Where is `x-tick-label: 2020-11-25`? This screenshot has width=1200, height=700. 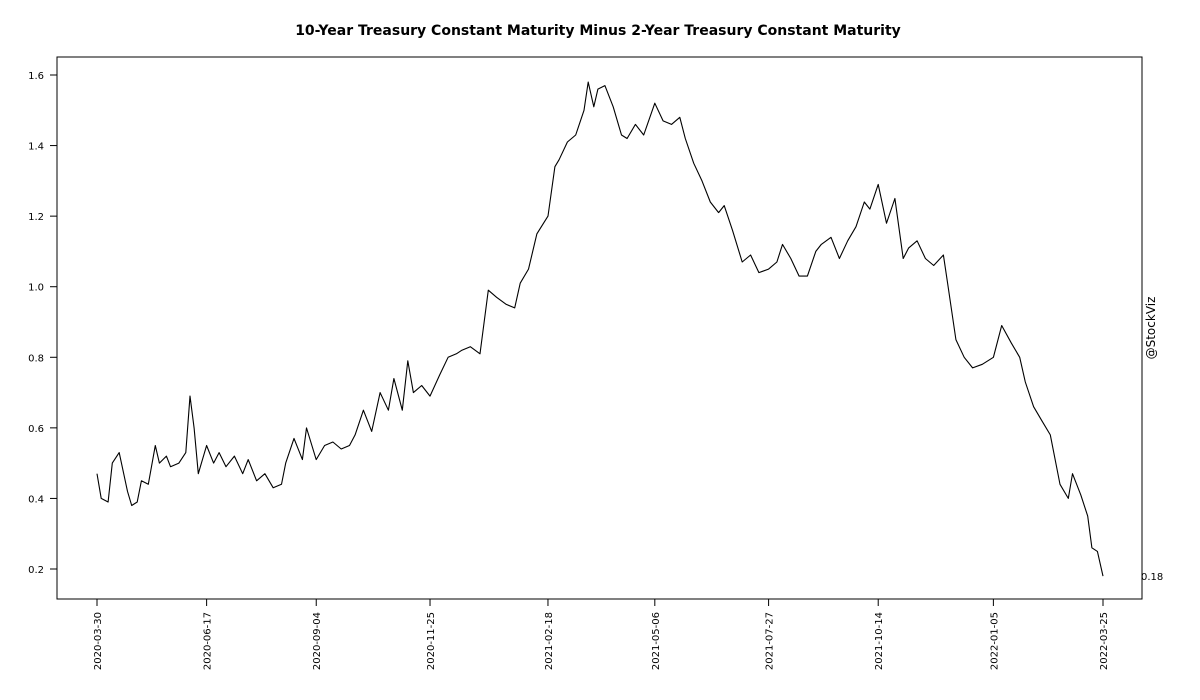 x-tick-label: 2020-11-25 is located at coordinates (431, 641).